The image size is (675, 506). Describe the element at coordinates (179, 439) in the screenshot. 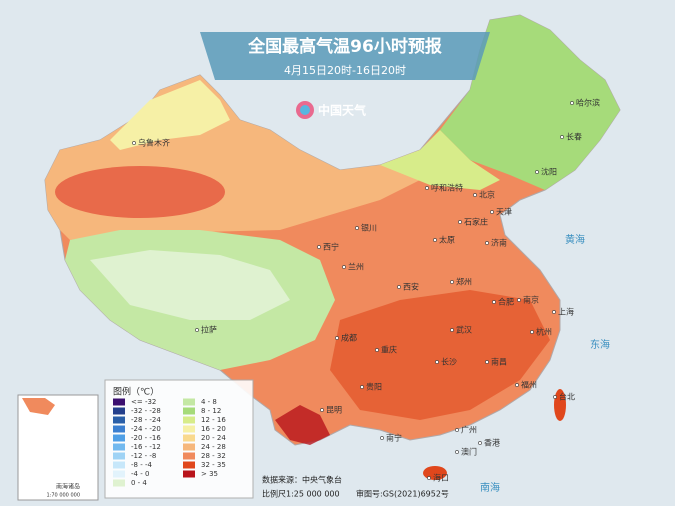

I see `legend` at that location.